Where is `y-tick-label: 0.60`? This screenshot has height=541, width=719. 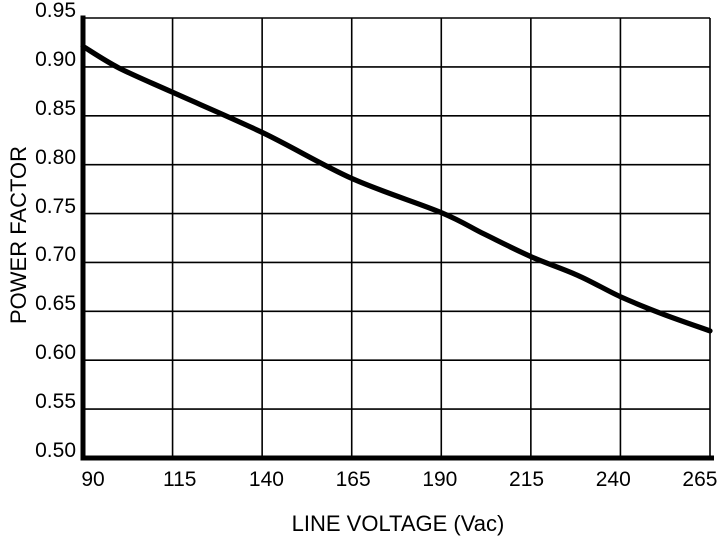 y-tick-label: 0.60 is located at coordinates (55, 353).